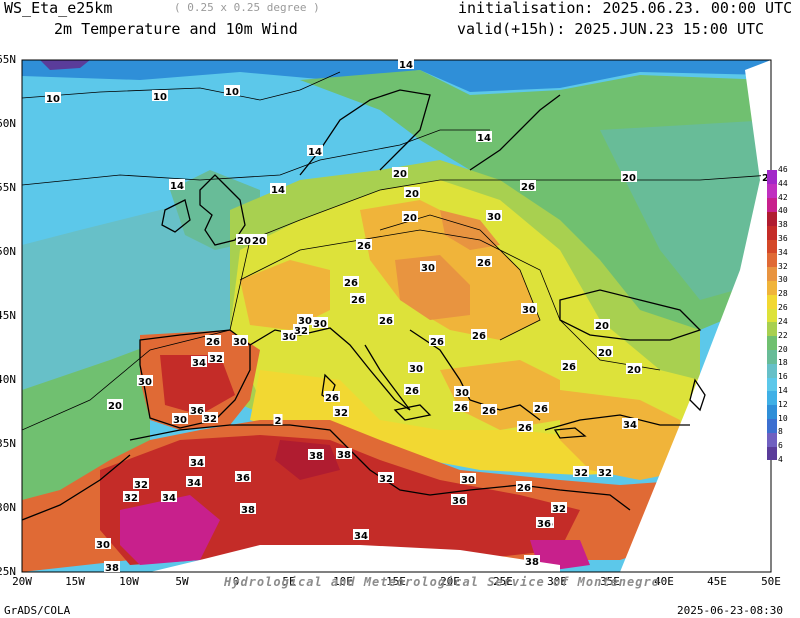 The width and height of the screenshot is (800, 618). Describe the element at coordinates (8, 315) in the screenshot. I see `lat-label: 45N` at that location.